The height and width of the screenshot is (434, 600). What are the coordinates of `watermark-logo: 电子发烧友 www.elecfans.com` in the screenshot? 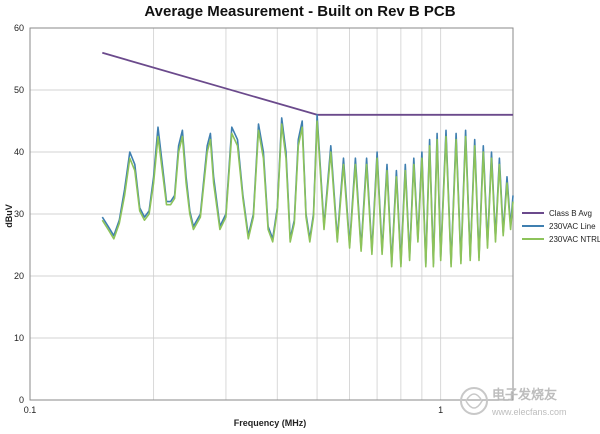 It's located at (521, 401).